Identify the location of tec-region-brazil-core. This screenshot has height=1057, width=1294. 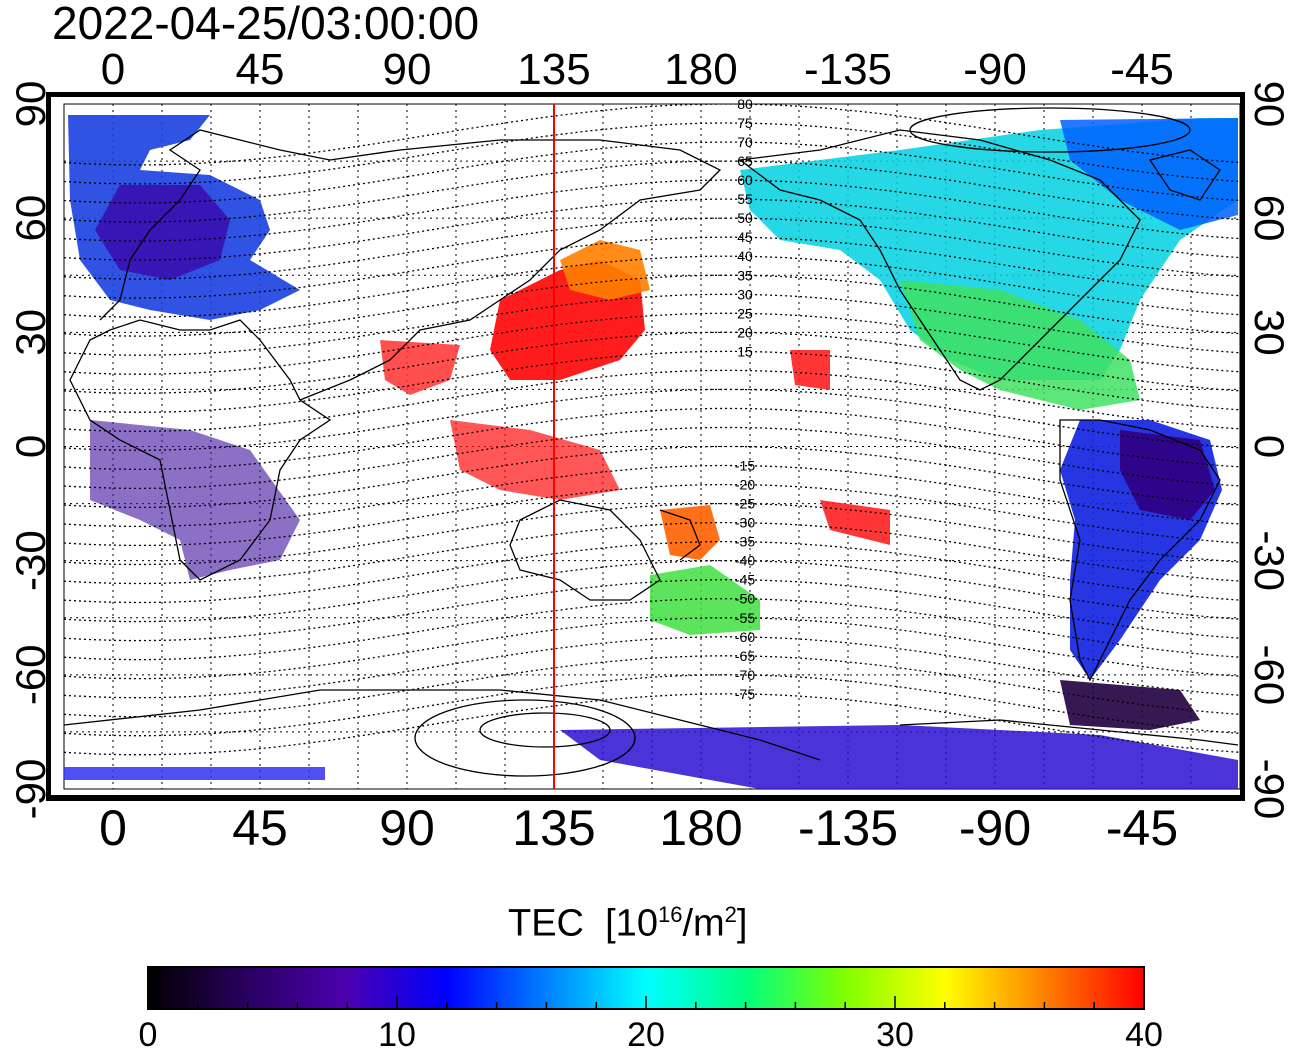
(1167, 475).